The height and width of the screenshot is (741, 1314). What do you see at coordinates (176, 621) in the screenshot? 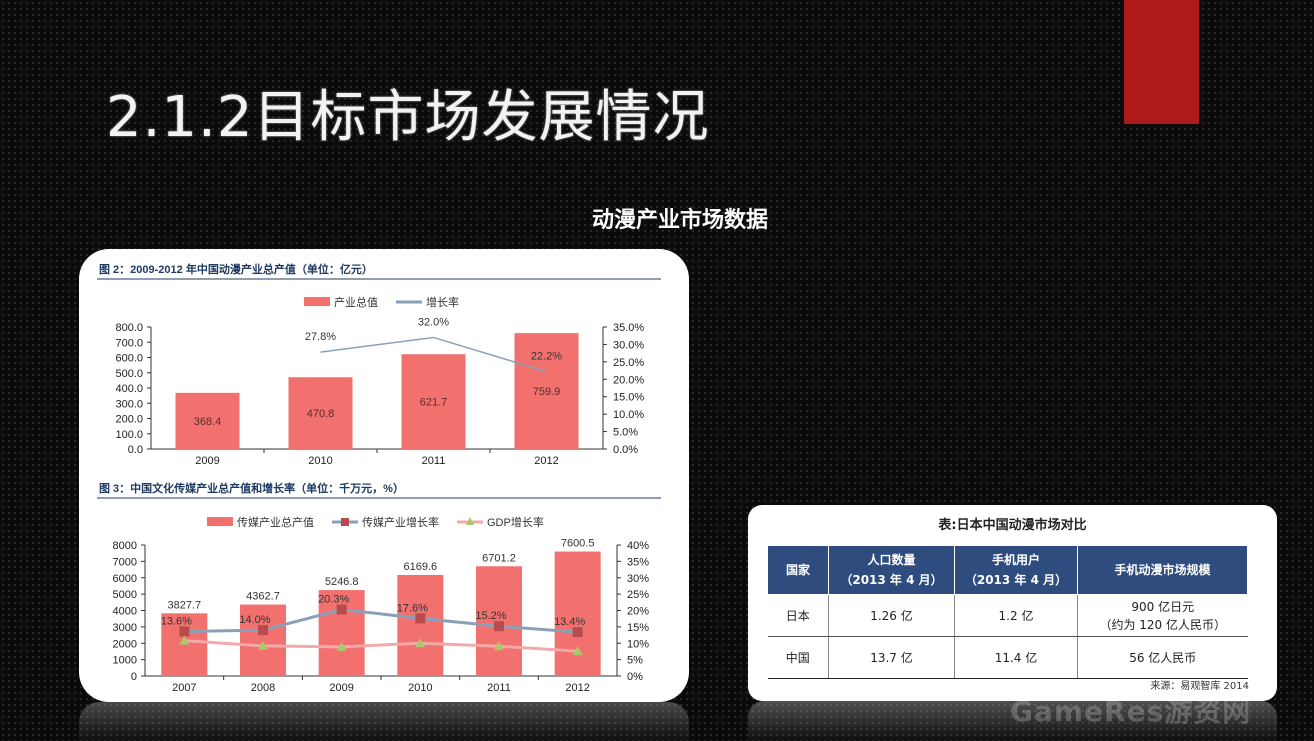
I see `chart2-line-data-label: 13.6%` at bounding box center [176, 621].